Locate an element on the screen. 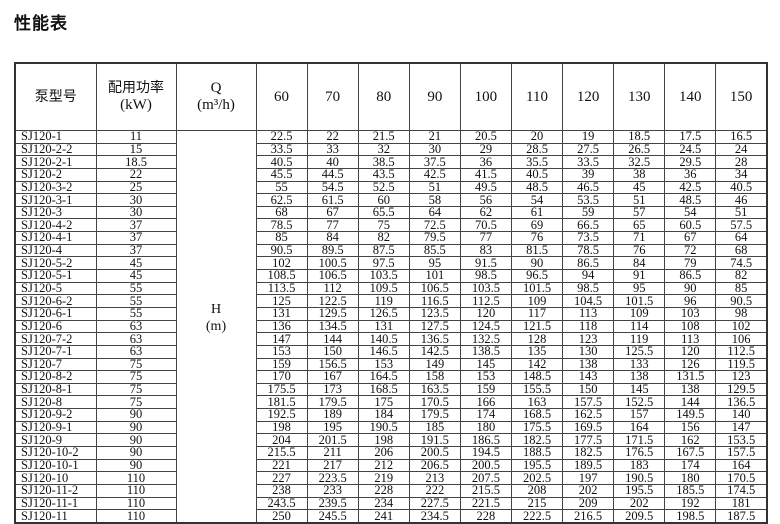 This screenshot has width=780, height=524. head-value-cell: 35.5 is located at coordinates (537, 162).